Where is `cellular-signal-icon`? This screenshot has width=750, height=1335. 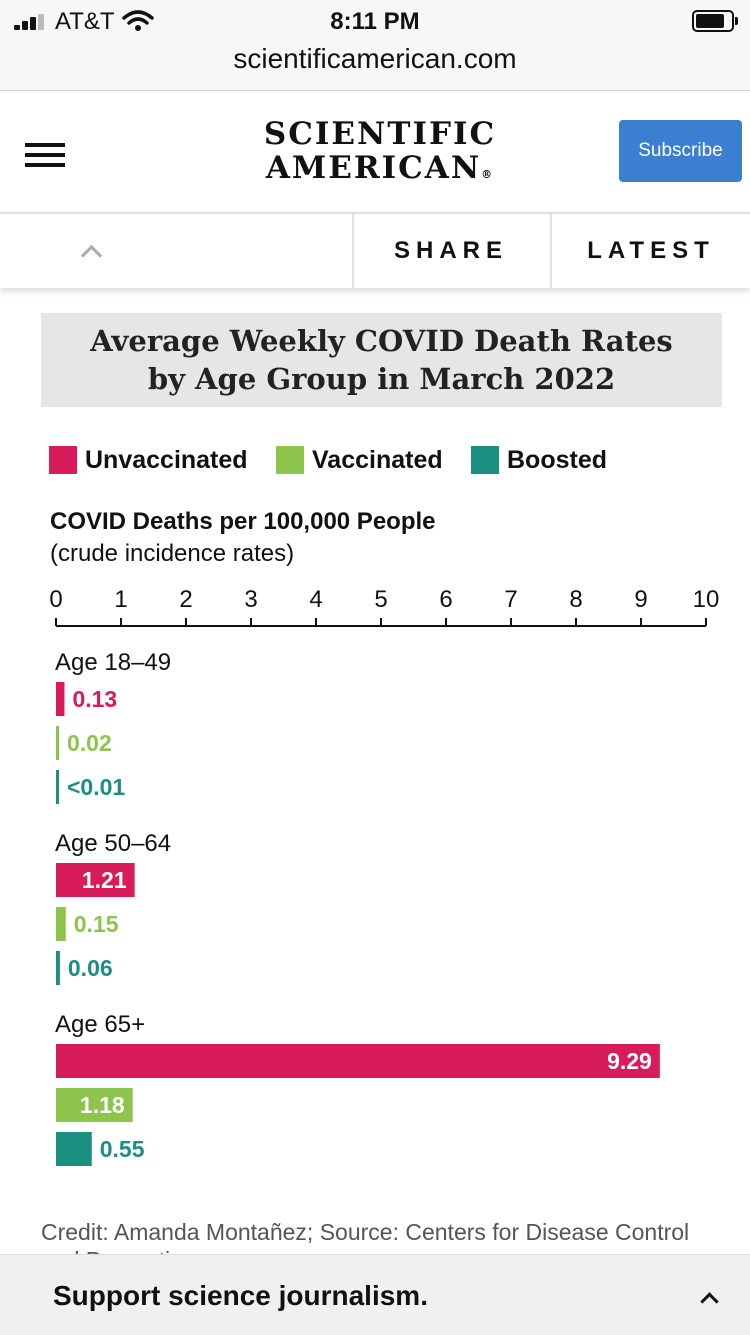
cellular-signal-icon is located at coordinates (31, 22).